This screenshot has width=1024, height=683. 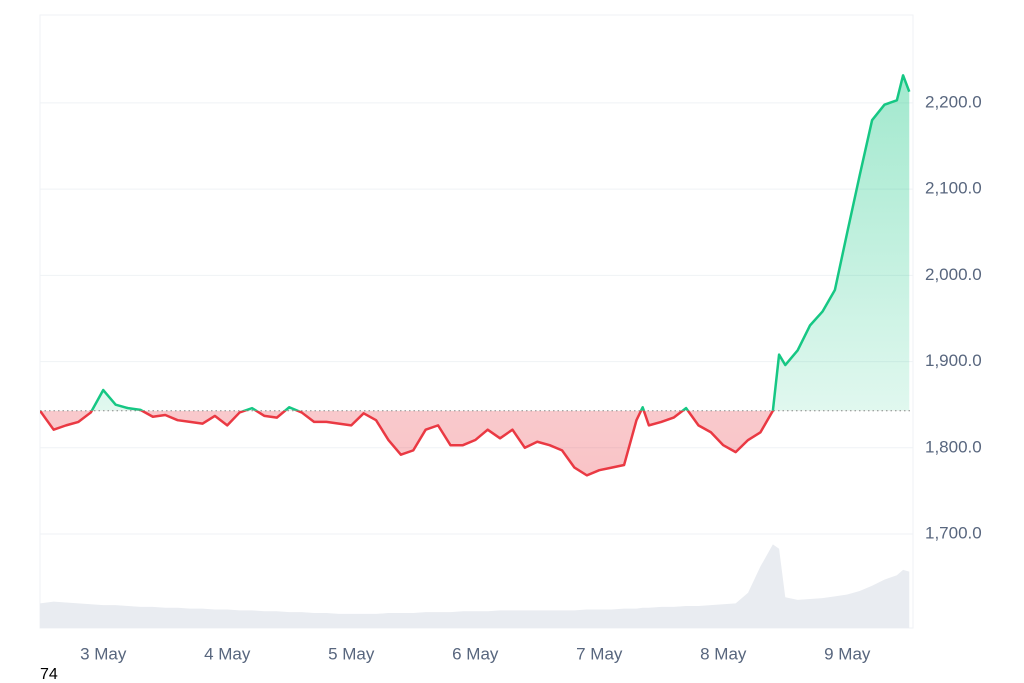 What do you see at coordinates (847, 653) in the screenshot?
I see `x-tick-label: 9 May` at bounding box center [847, 653].